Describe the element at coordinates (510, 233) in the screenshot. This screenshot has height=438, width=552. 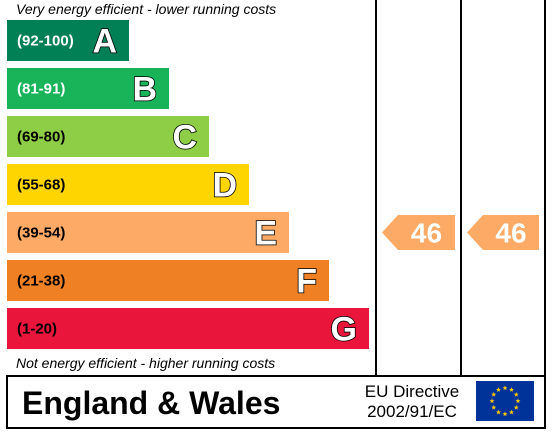
I see `potential-rating-value: 46` at that location.